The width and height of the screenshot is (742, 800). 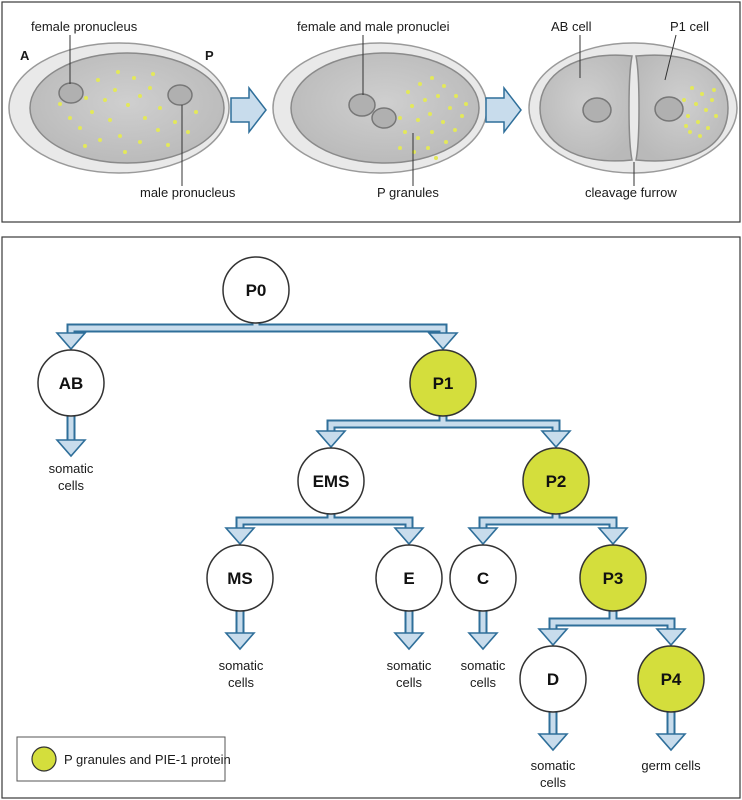 What do you see at coordinates (209, 55) in the screenshot?
I see `posterior-label: P` at bounding box center [209, 55].